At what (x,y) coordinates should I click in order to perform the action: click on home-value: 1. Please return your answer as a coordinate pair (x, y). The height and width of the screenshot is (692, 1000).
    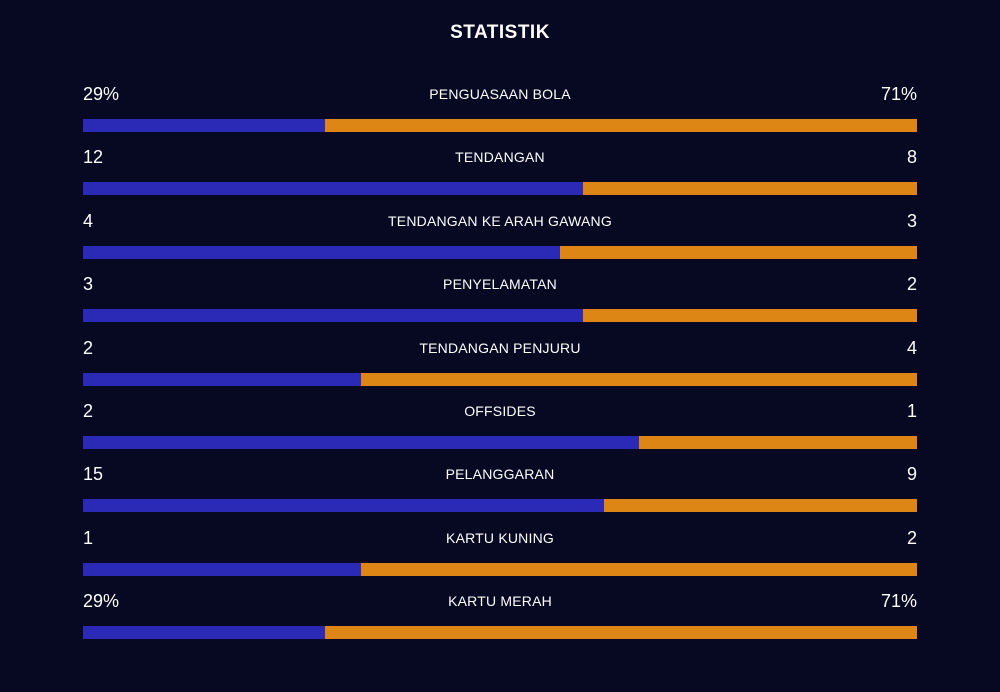
    Looking at the image, I should click on (88, 537).